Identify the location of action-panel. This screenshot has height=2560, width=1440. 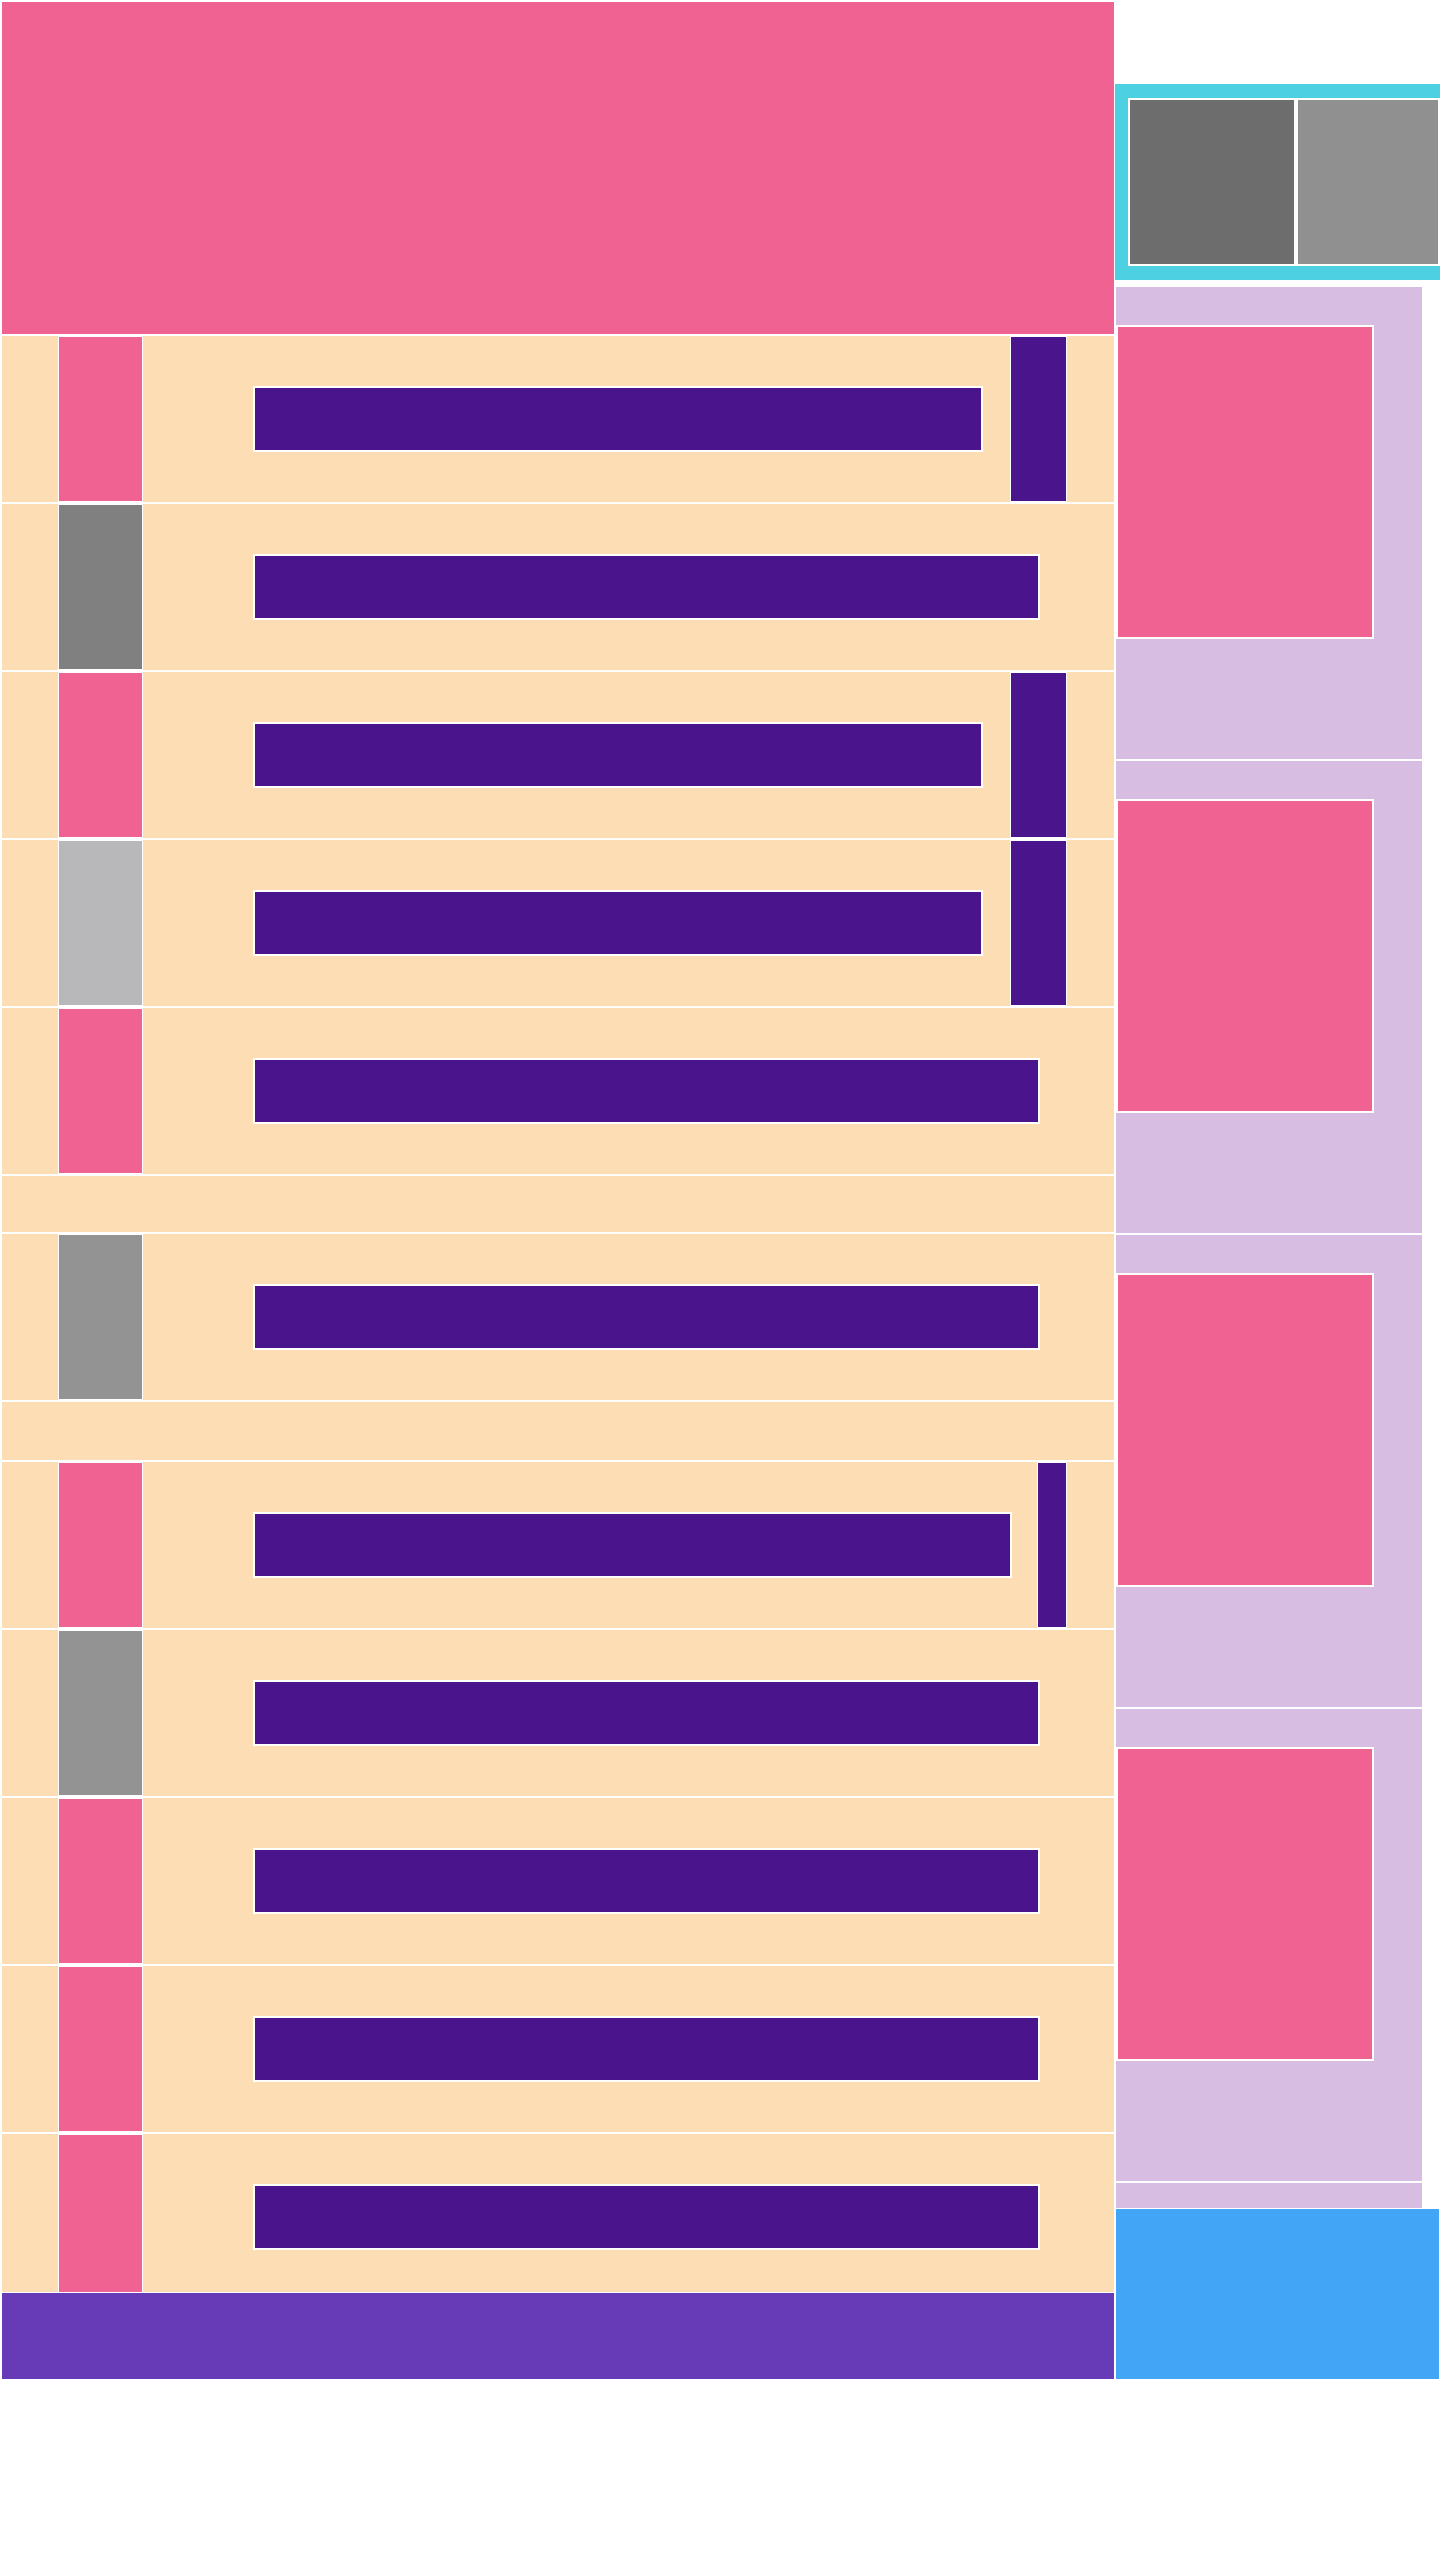
(1277, 2294).